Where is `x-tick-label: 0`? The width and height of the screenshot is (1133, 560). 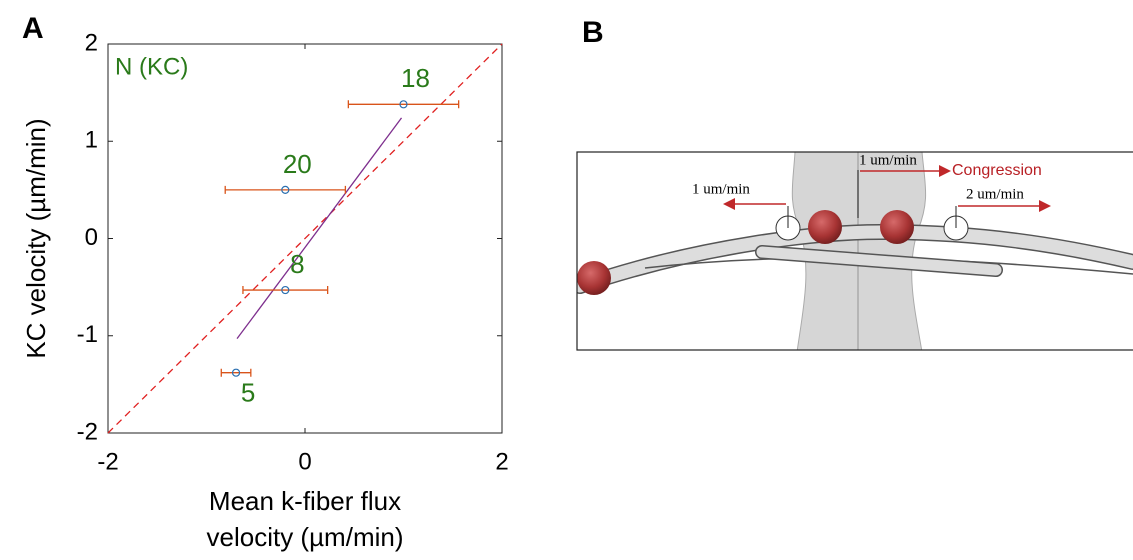
x-tick-label: 0 is located at coordinates (304, 461).